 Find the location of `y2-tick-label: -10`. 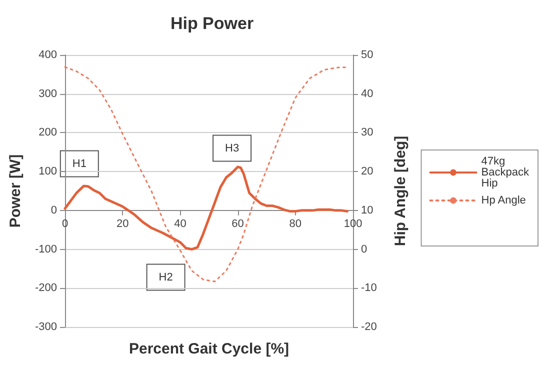

y2-tick-label: -10 is located at coordinates (369, 288).